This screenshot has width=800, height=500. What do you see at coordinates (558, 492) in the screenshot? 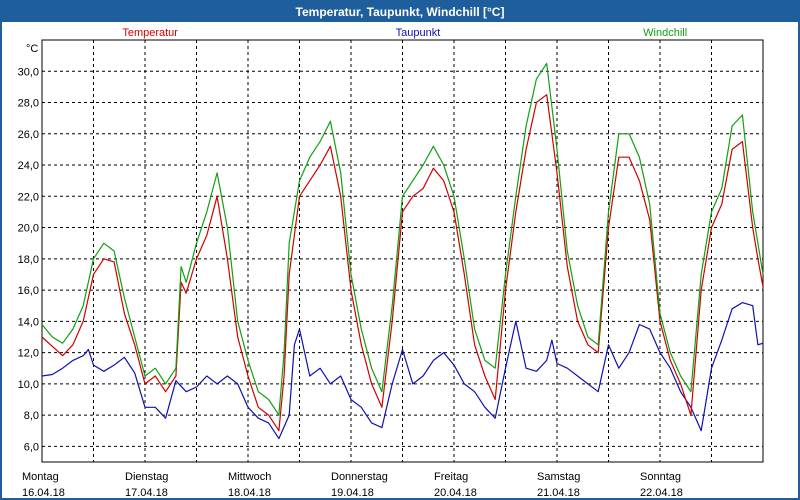
I see `x-date-label: 21.04.18` at bounding box center [558, 492].